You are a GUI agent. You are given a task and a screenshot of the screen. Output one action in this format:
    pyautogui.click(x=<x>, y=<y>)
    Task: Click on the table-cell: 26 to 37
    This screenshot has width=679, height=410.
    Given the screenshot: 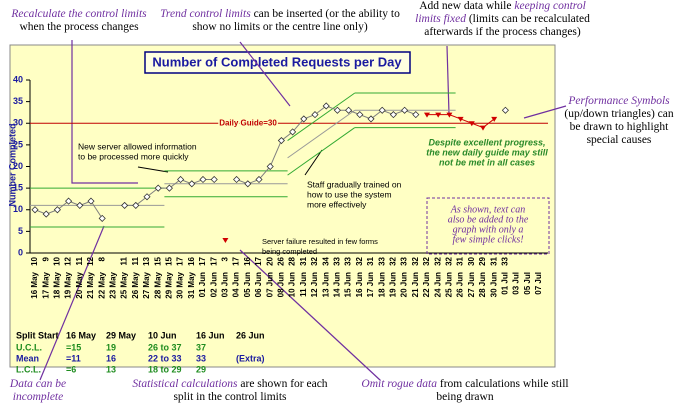 What is the action you would take?
    pyautogui.click(x=165, y=347)
    